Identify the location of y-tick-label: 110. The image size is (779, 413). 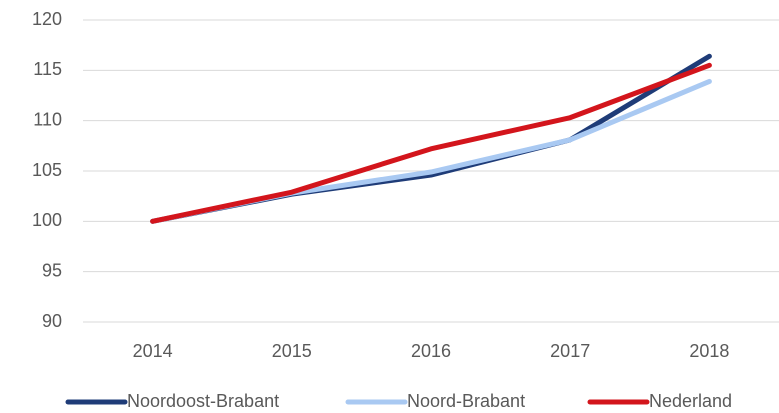
(47, 119).